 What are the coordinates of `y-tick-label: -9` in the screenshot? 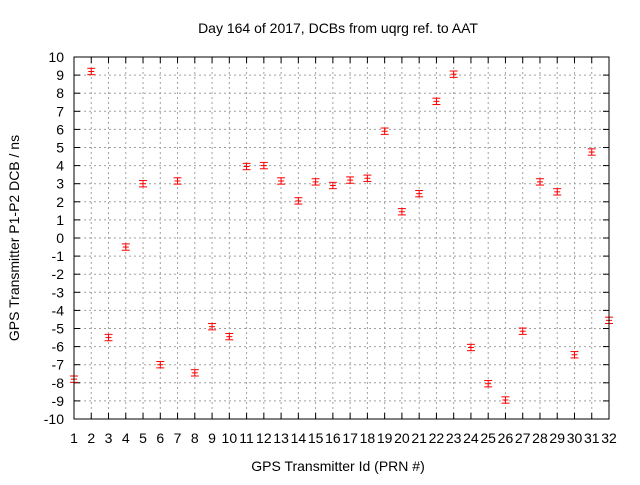 It's located at (58, 401).